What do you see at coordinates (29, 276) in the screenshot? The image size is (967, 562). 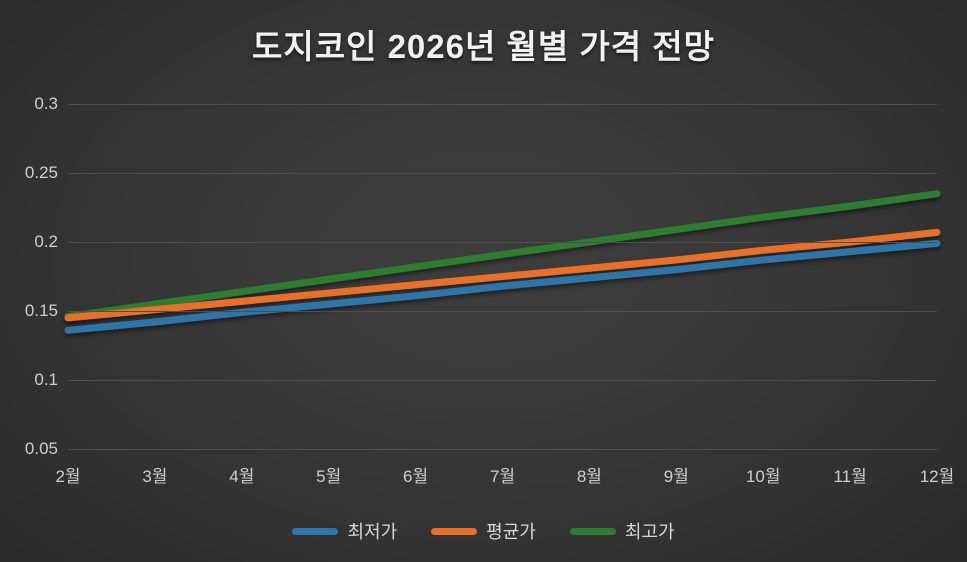 I see `y-axis: 0.05 0.1 0.15 0.2 0.25 0.3` at bounding box center [29, 276].